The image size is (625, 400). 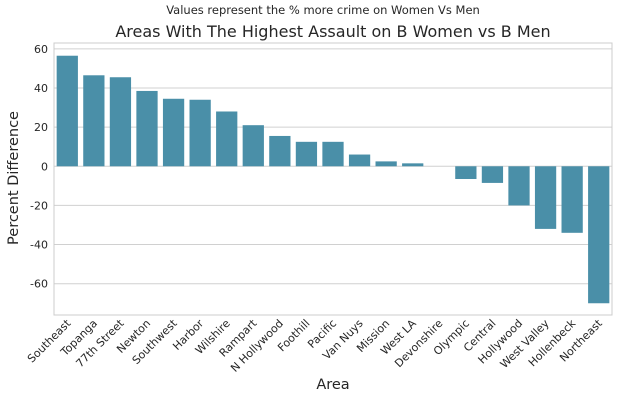 What do you see at coordinates (44, 166) in the screenshot?
I see `y-tick-label: 0` at bounding box center [44, 166].